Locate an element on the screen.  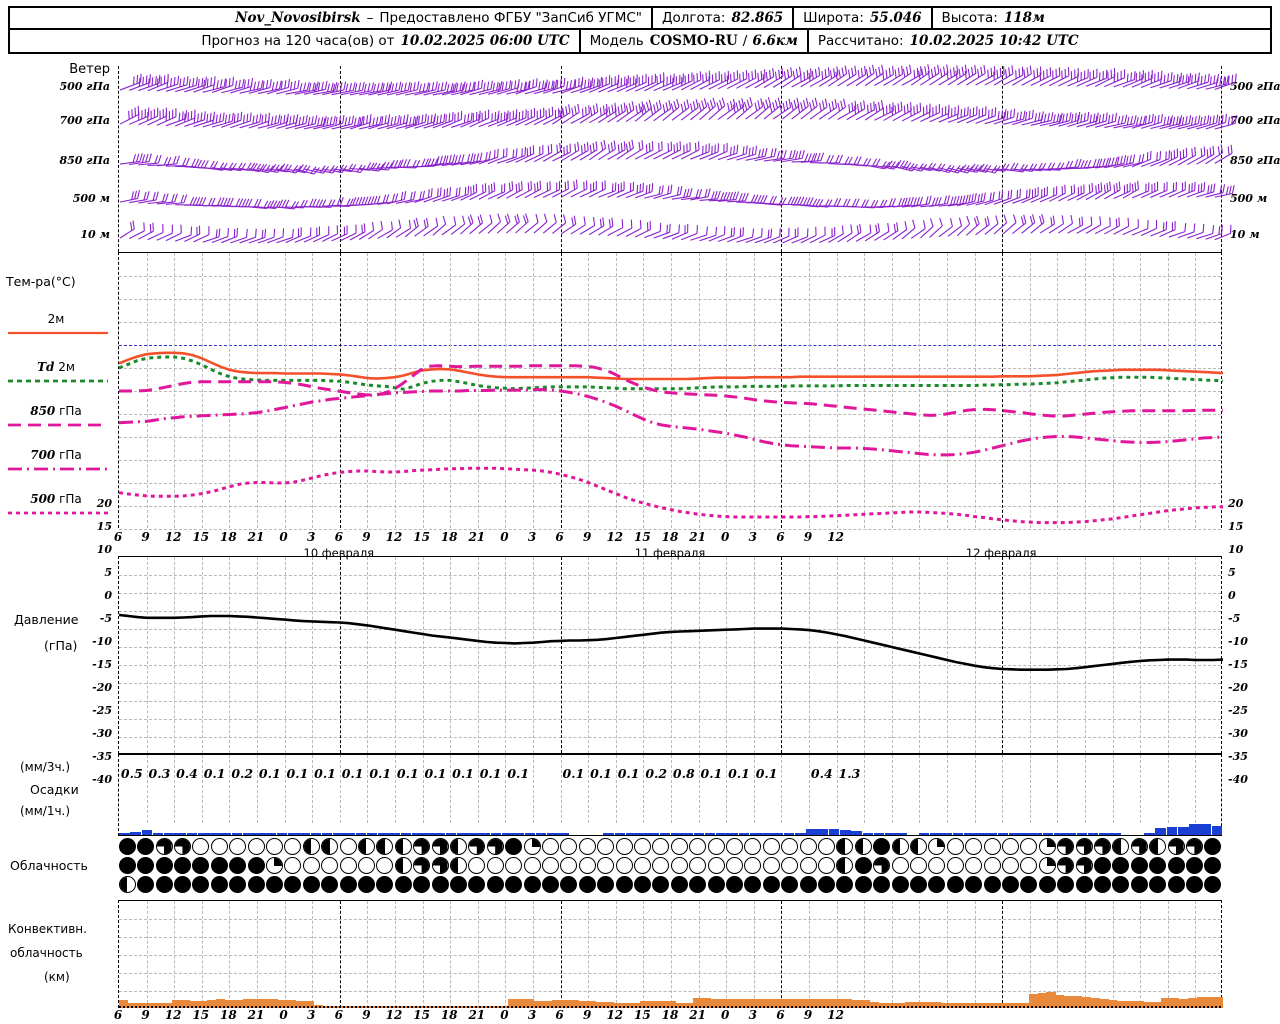
latitude-label: Широта: is located at coordinates (833, 18).